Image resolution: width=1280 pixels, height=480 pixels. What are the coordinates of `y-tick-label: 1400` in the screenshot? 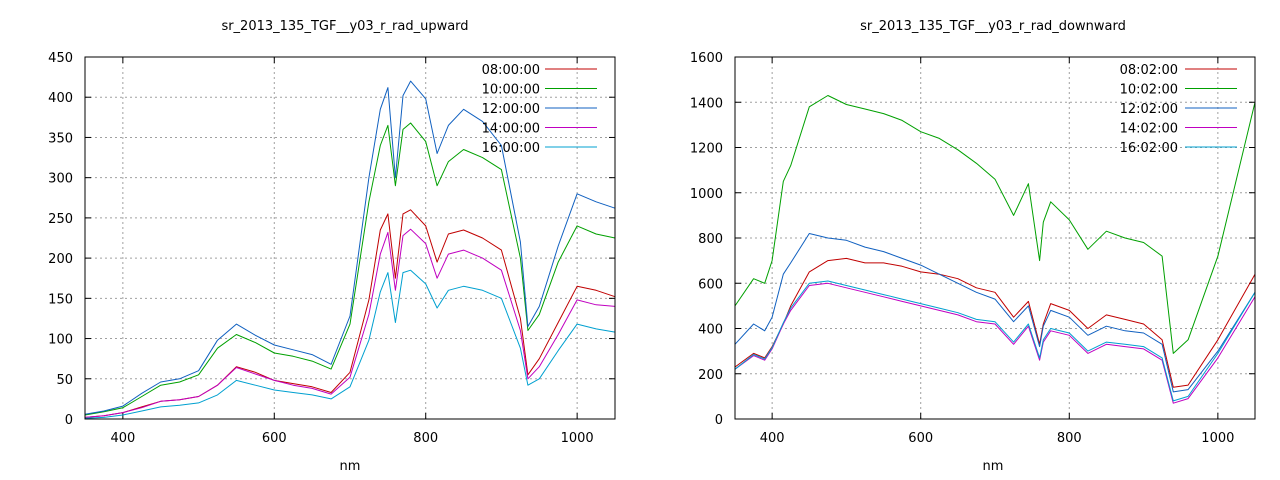 It's located at (706, 103).